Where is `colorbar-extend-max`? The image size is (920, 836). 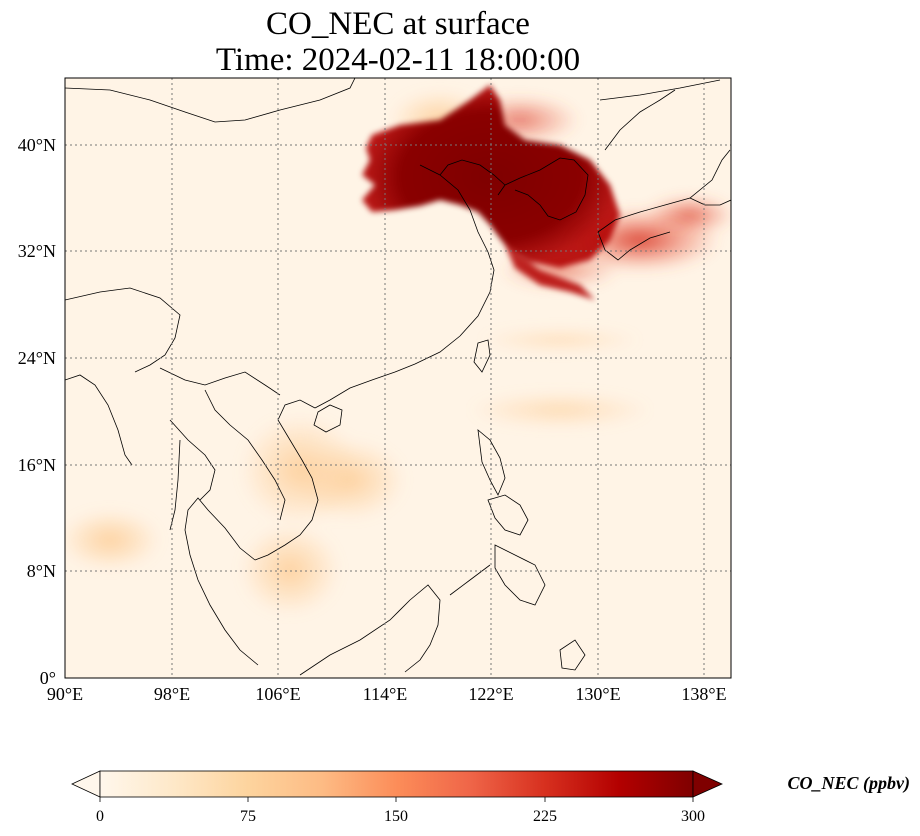 colorbar-extend-max is located at coordinates (707, 784).